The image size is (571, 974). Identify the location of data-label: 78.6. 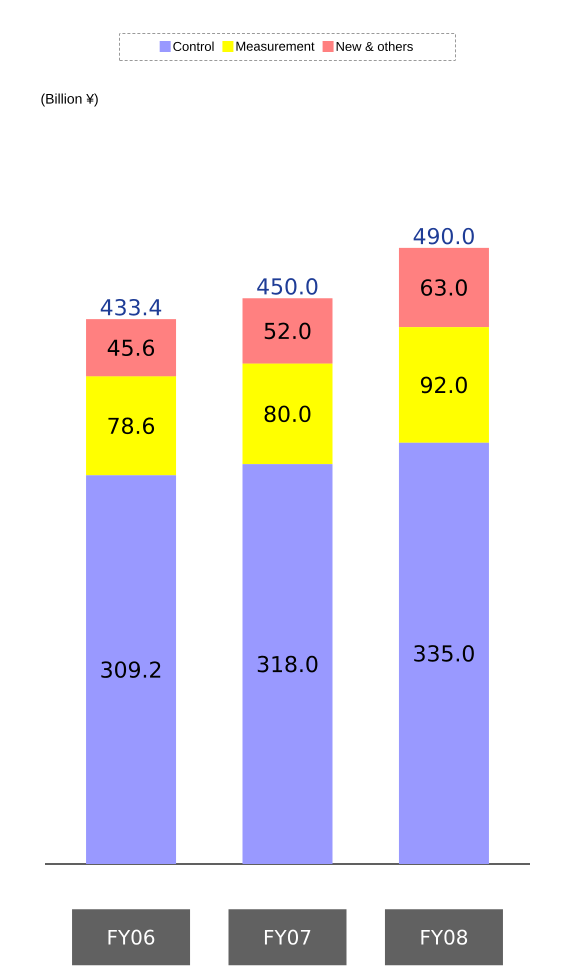
(131, 426).